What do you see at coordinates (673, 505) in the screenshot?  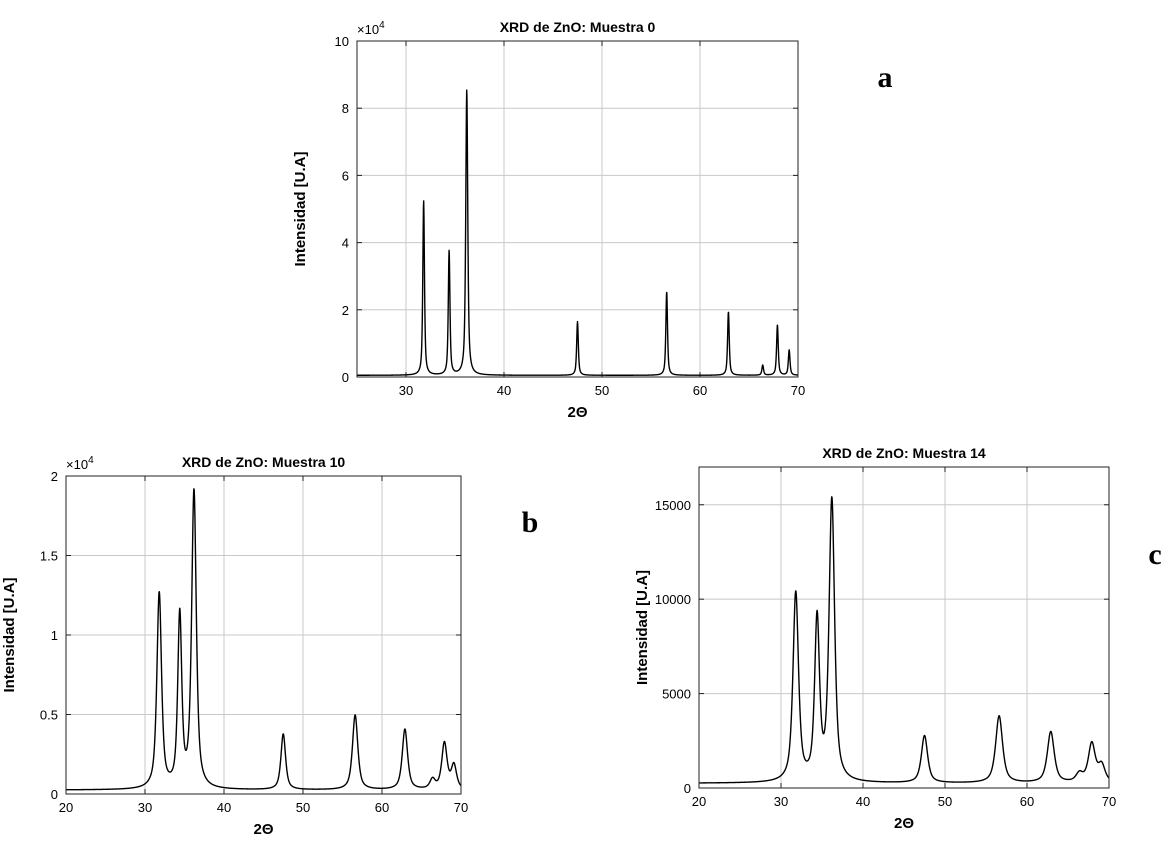 I see `y-tick-label: 15000` at bounding box center [673, 505].